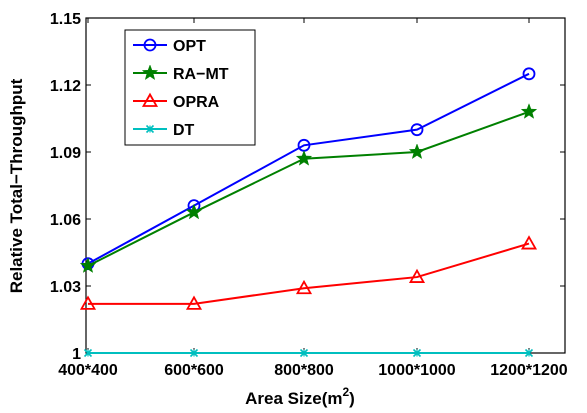 This screenshot has height=413, width=587. What do you see at coordinates (190, 87) in the screenshot?
I see `legend: OPT RA−MT OPRA DT` at bounding box center [190, 87].